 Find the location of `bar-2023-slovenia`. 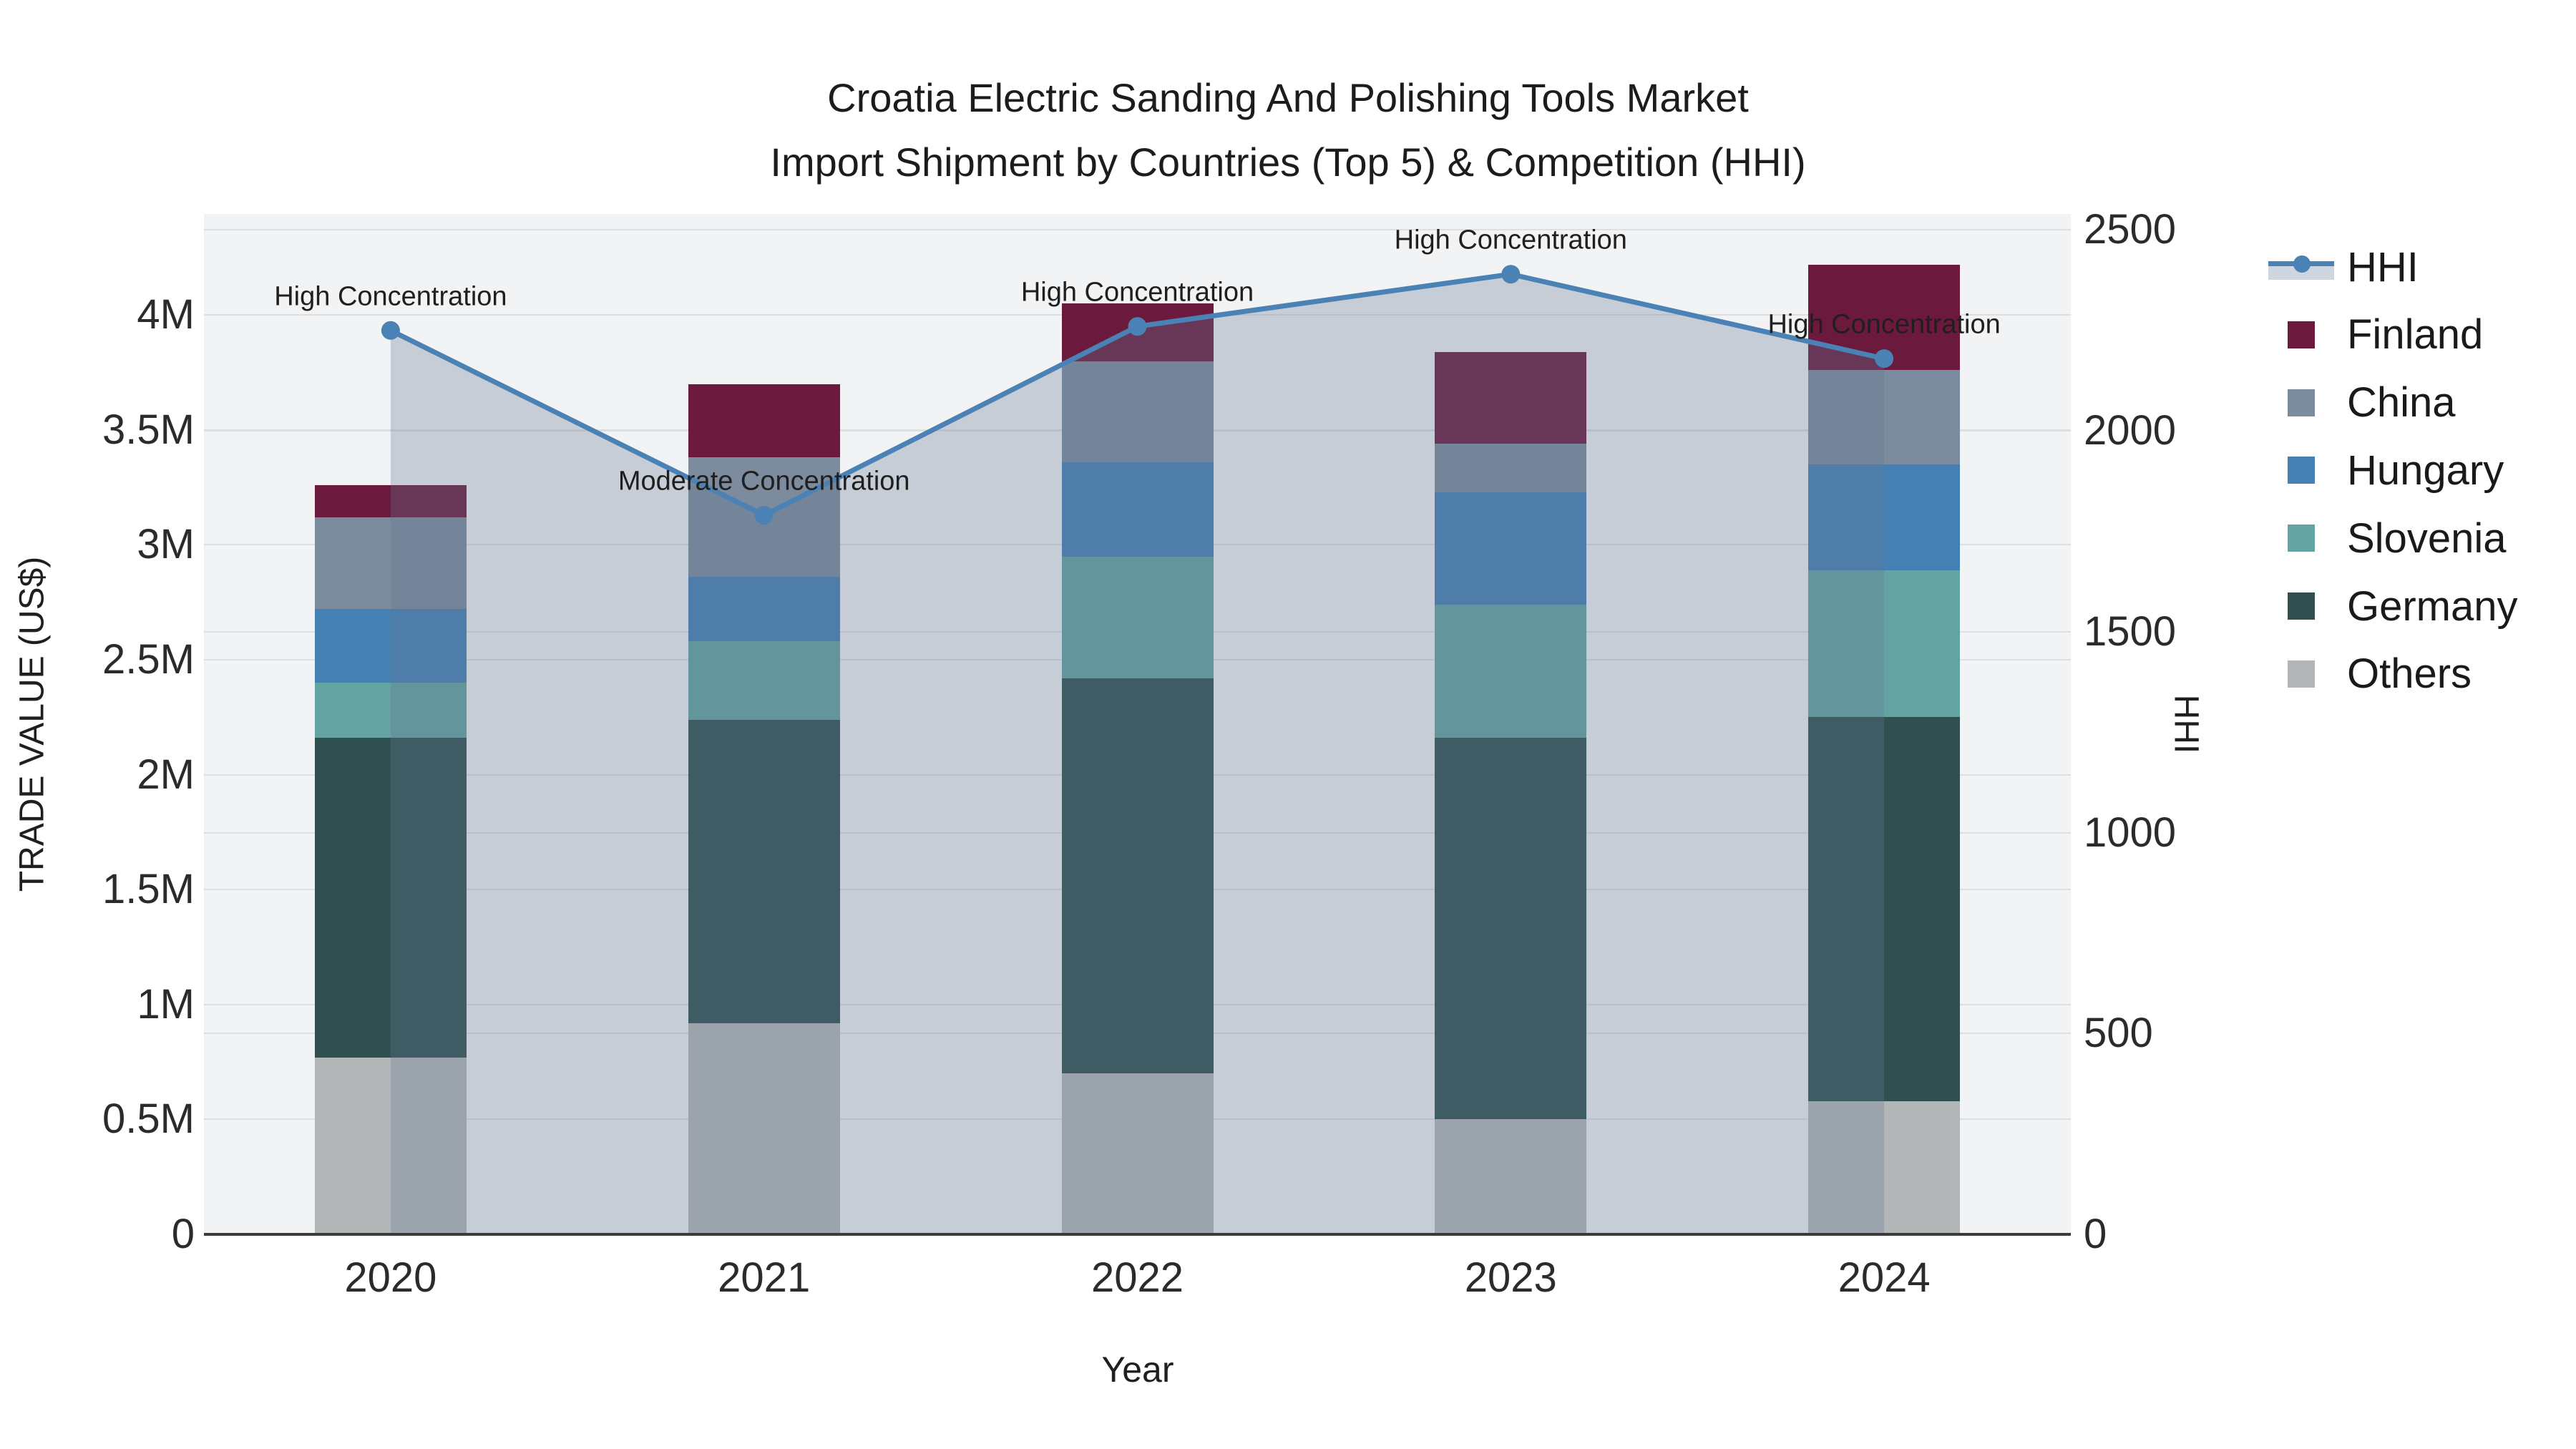

bar-2023-slovenia is located at coordinates (1511, 671).